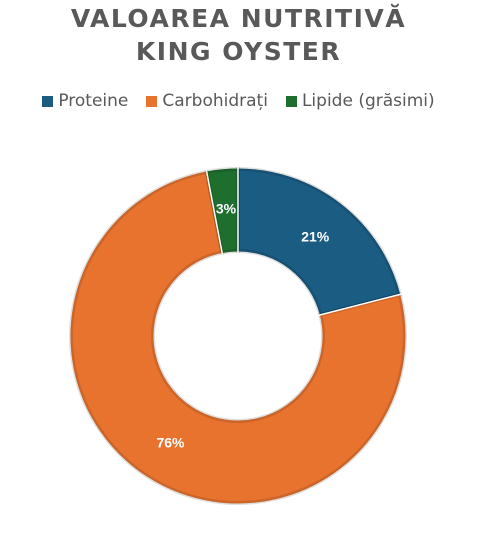 The width and height of the screenshot is (477, 538). I want to click on legend-item-proteine: Proteine, so click(85, 101).